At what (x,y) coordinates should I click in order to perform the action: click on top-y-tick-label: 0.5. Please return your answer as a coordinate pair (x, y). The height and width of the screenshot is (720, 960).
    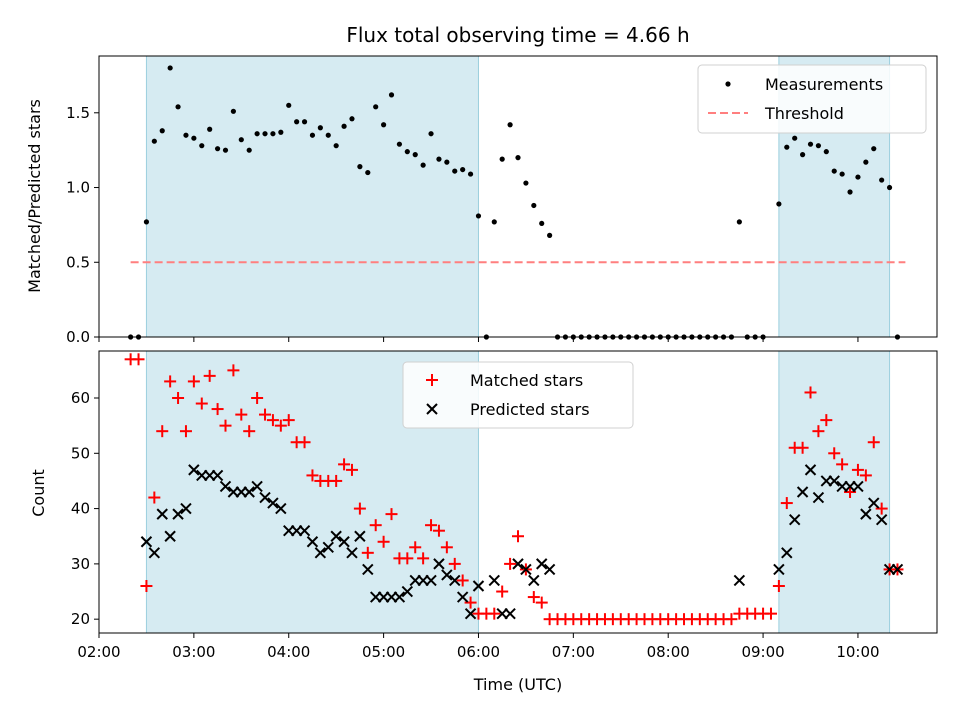
    Looking at the image, I should click on (78, 262).